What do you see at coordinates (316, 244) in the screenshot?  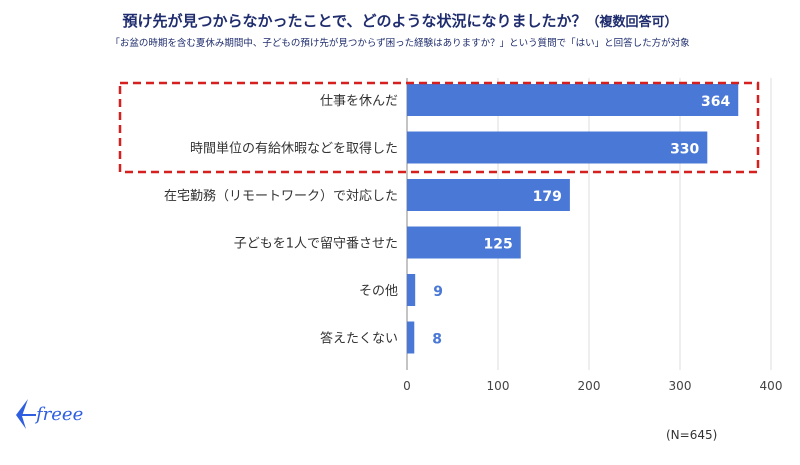 I see `category-label: 子どもを1人で留守番させた` at bounding box center [316, 244].